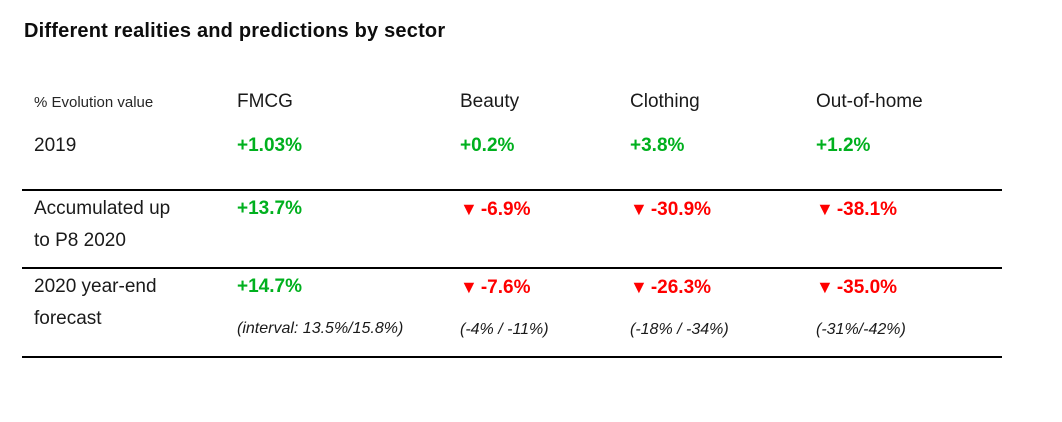  Describe the element at coordinates (679, 329) in the screenshot. I see `forecast-interval: (-18% / -34%)` at that location.